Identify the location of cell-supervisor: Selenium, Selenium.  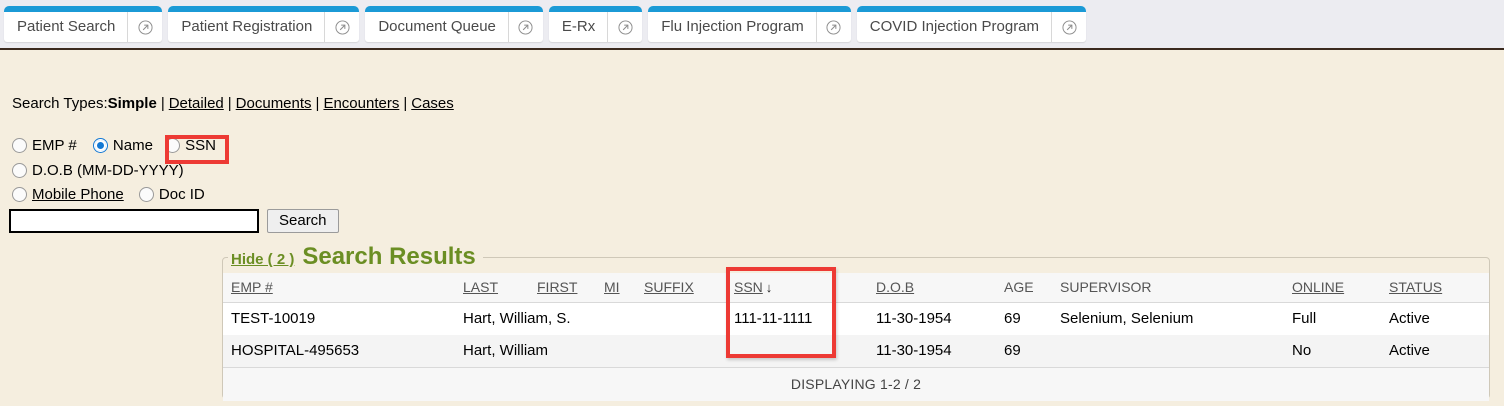
(1127, 318).